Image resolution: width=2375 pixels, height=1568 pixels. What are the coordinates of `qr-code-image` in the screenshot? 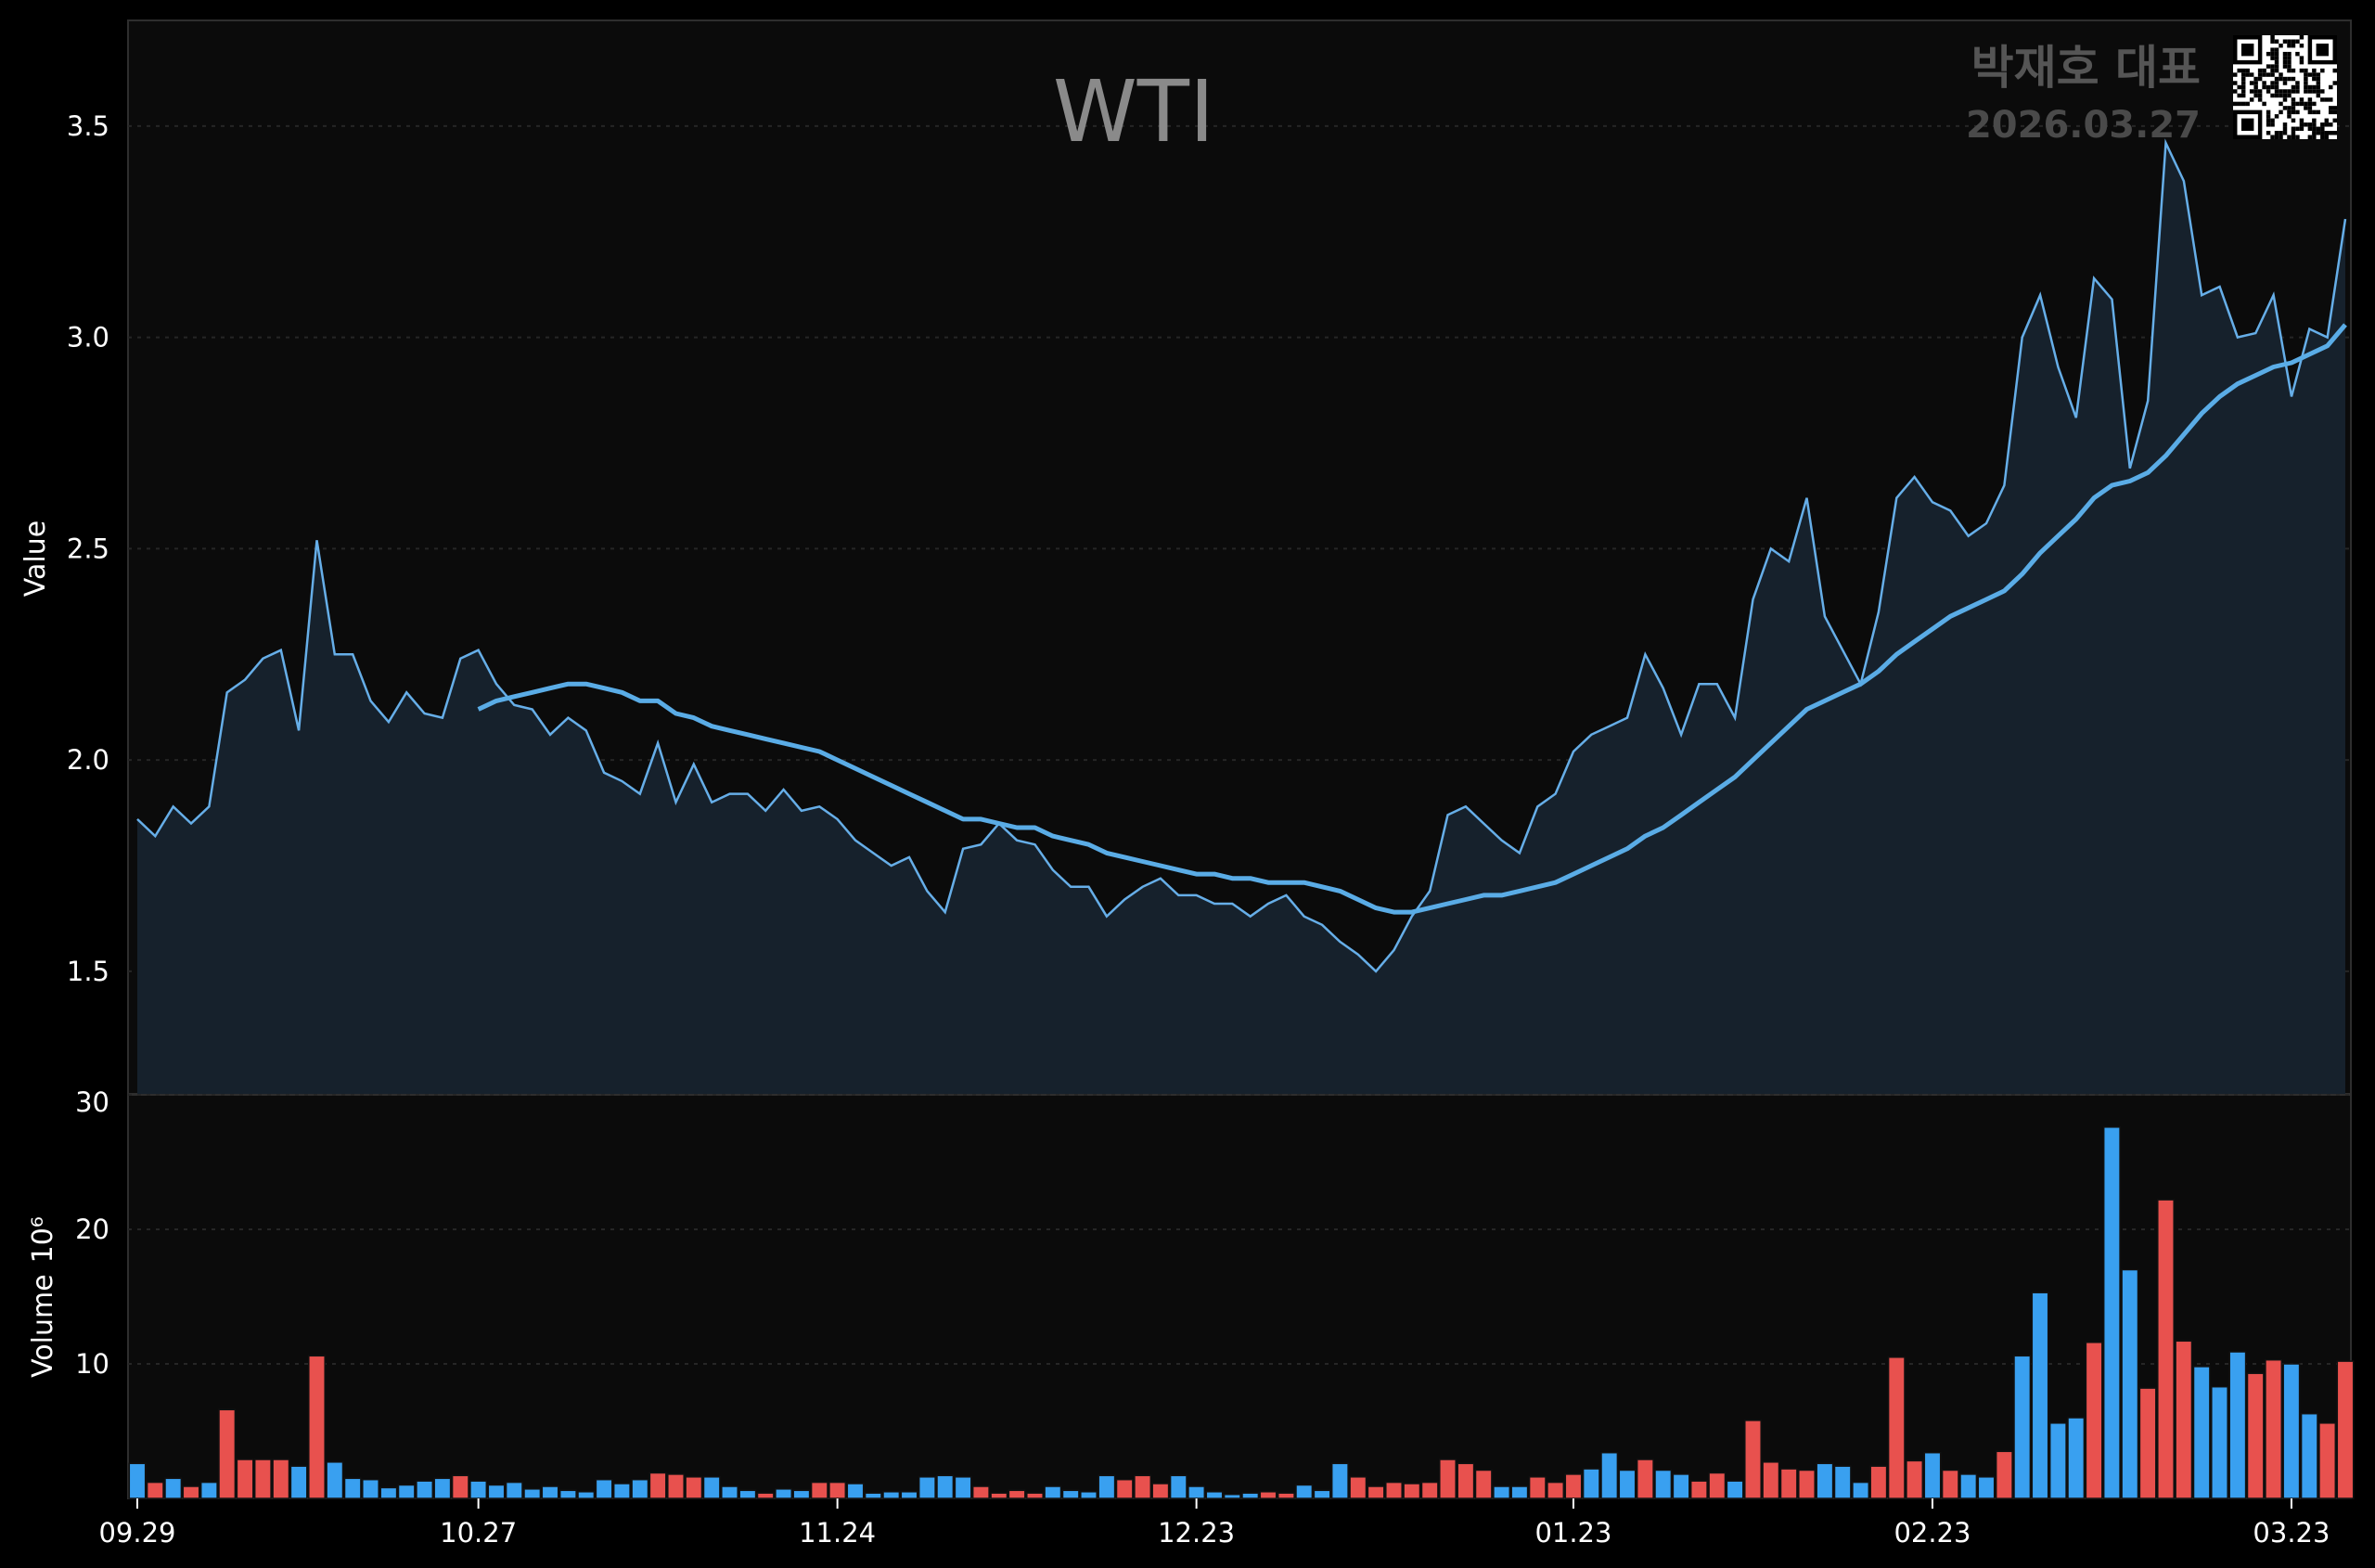 It's located at (2285, 87).